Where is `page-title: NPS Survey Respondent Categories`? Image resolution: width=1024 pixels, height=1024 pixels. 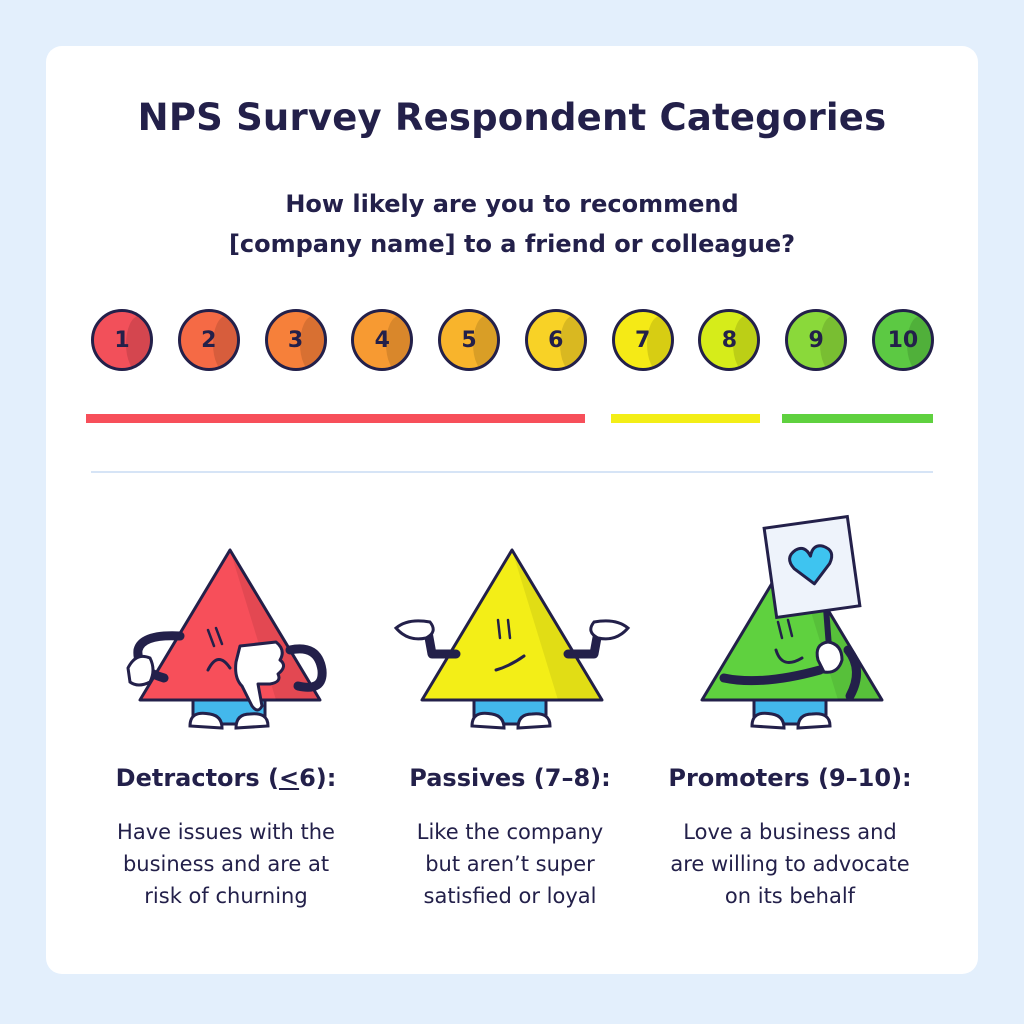
page-title: NPS Survey Respondent Categories is located at coordinates (512, 117).